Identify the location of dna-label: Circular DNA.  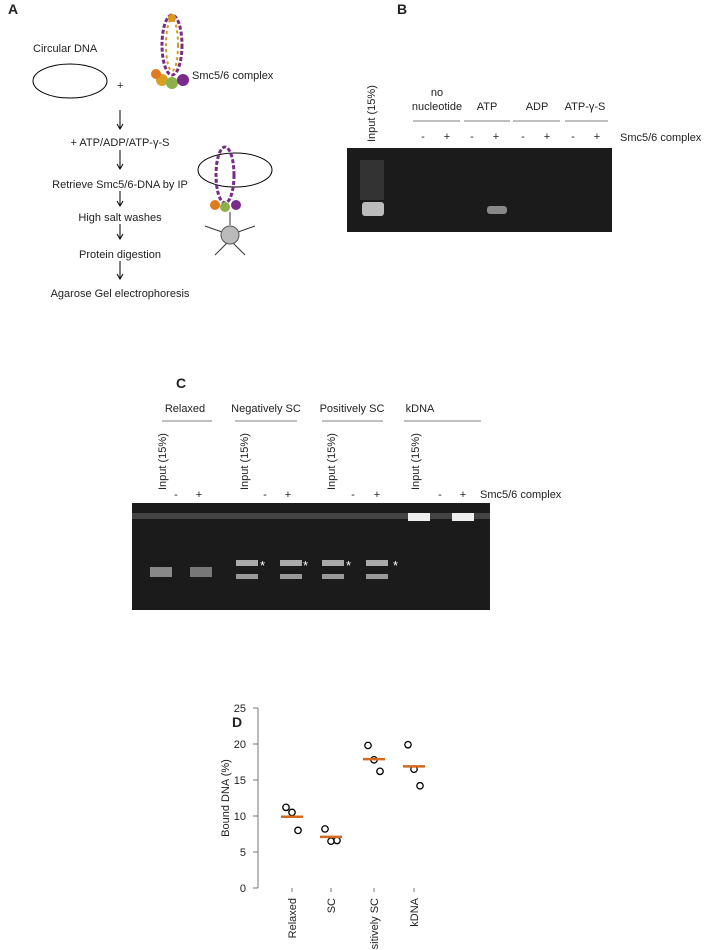
(65, 49).